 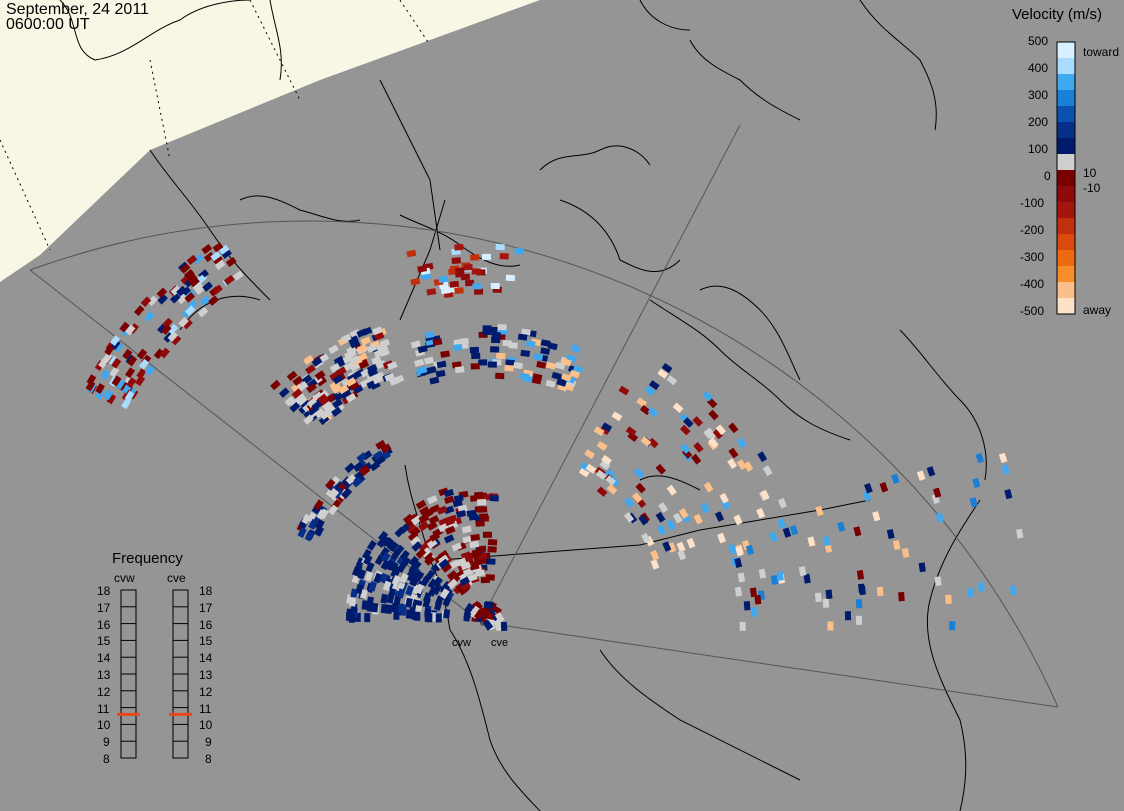 What do you see at coordinates (206, 658) in the screenshot?
I see `frequency-tick-right: 14` at bounding box center [206, 658].